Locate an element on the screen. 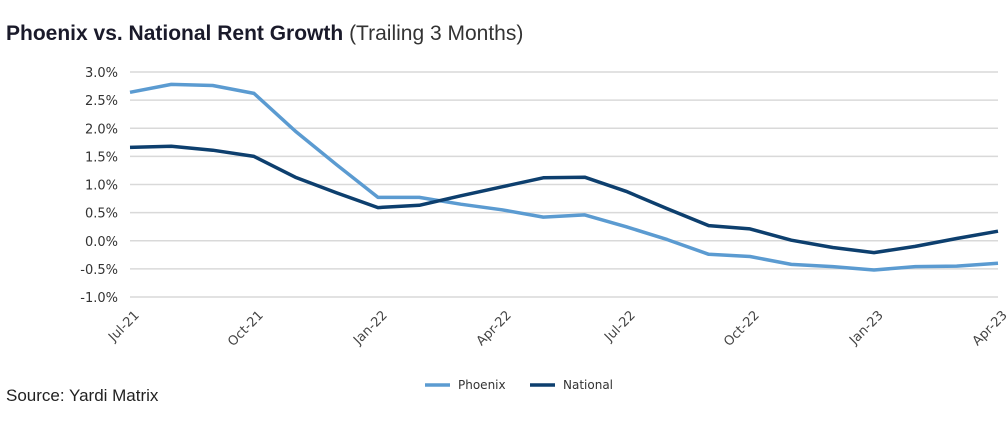 This screenshot has width=1007, height=433. x-tick-label: Jul-22 is located at coordinates (619, 326).